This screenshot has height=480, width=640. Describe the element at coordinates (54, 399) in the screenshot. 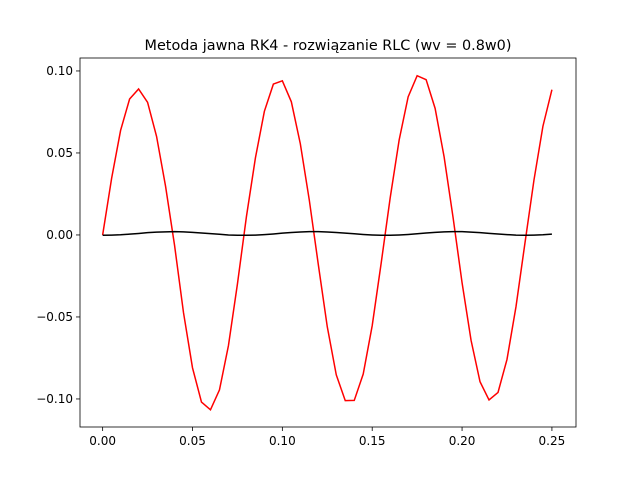

I see `y-tick-label: −0.10` at that location.